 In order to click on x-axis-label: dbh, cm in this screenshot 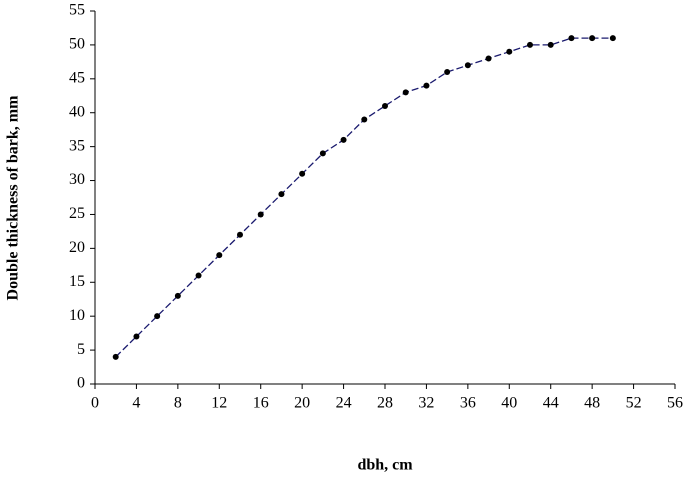, I will do `click(385, 465)`.